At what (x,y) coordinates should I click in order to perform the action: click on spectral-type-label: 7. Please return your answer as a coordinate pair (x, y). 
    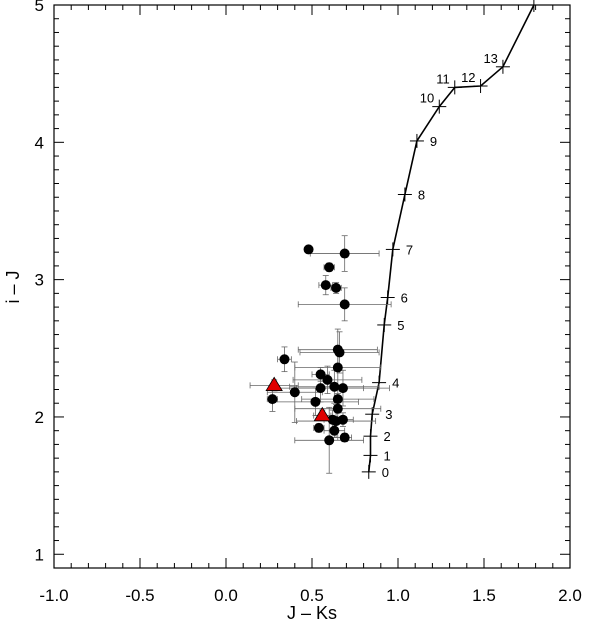
    Looking at the image, I should click on (409, 249).